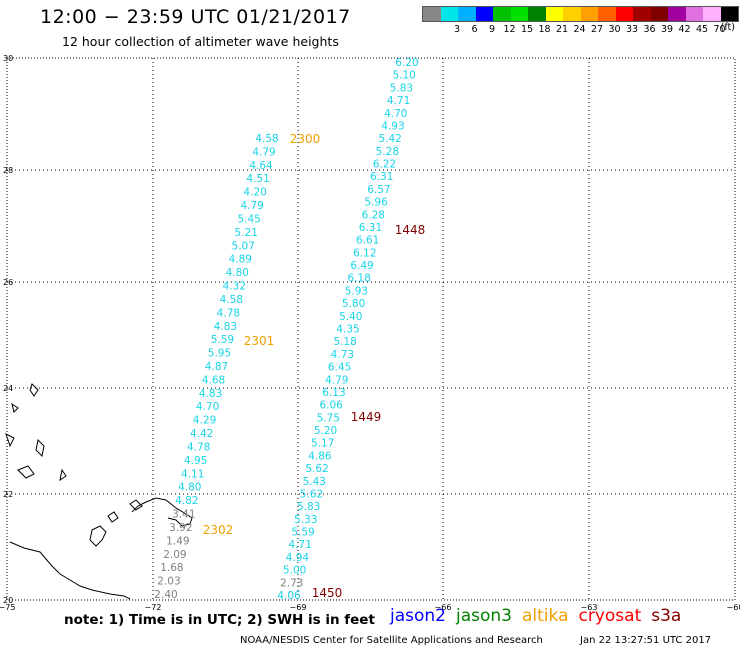 The image size is (740, 650). What do you see at coordinates (384, 165) in the screenshot?
I see `swh-value: 6.22` at bounding box center [384, 165].